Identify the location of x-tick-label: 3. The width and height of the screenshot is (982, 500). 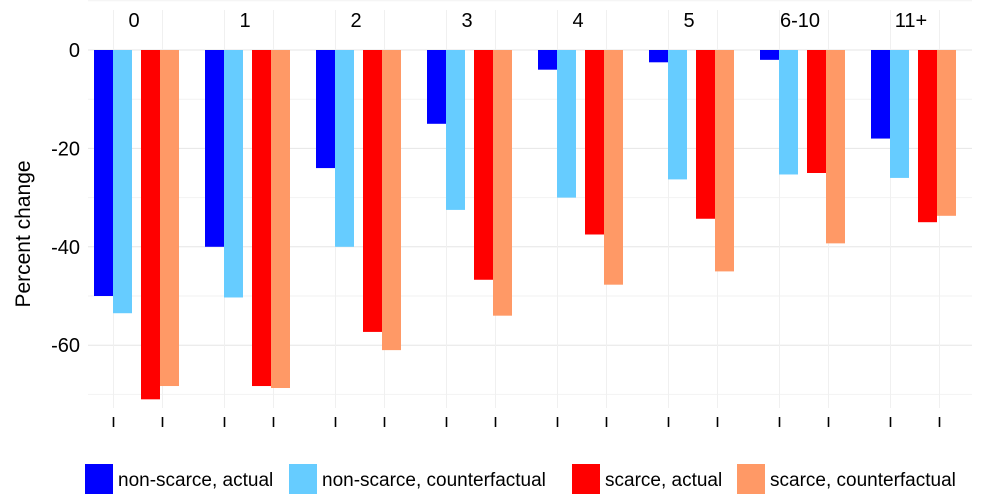
(466, 21).